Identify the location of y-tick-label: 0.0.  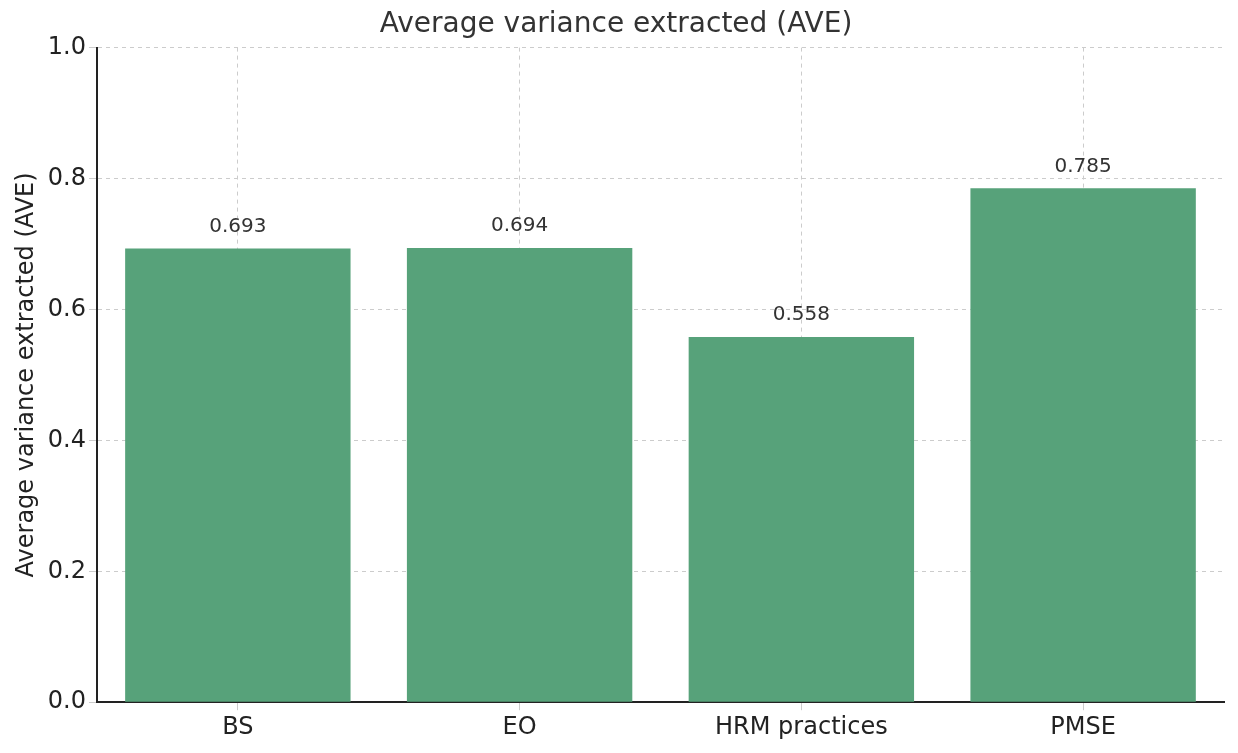
(66, 700).